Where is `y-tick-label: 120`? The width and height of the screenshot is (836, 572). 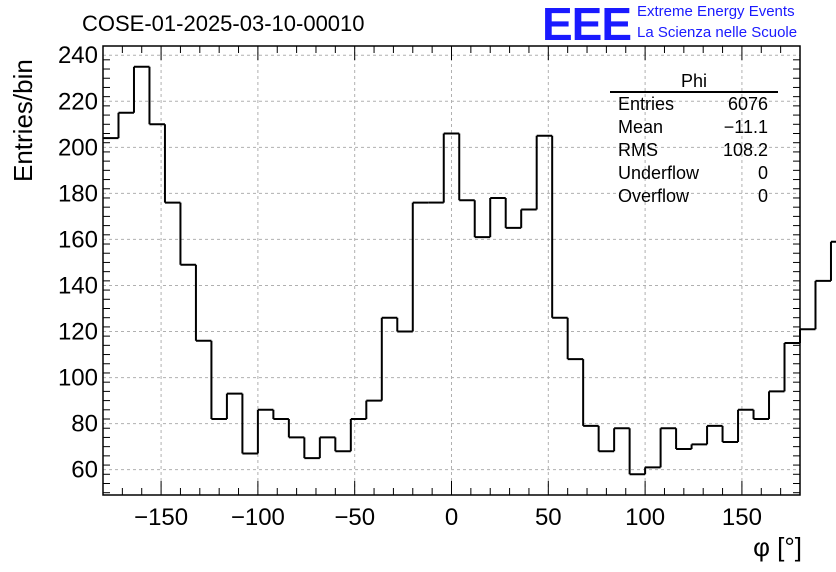 y-tick-label: 120 is located at coordinates (78, 332).